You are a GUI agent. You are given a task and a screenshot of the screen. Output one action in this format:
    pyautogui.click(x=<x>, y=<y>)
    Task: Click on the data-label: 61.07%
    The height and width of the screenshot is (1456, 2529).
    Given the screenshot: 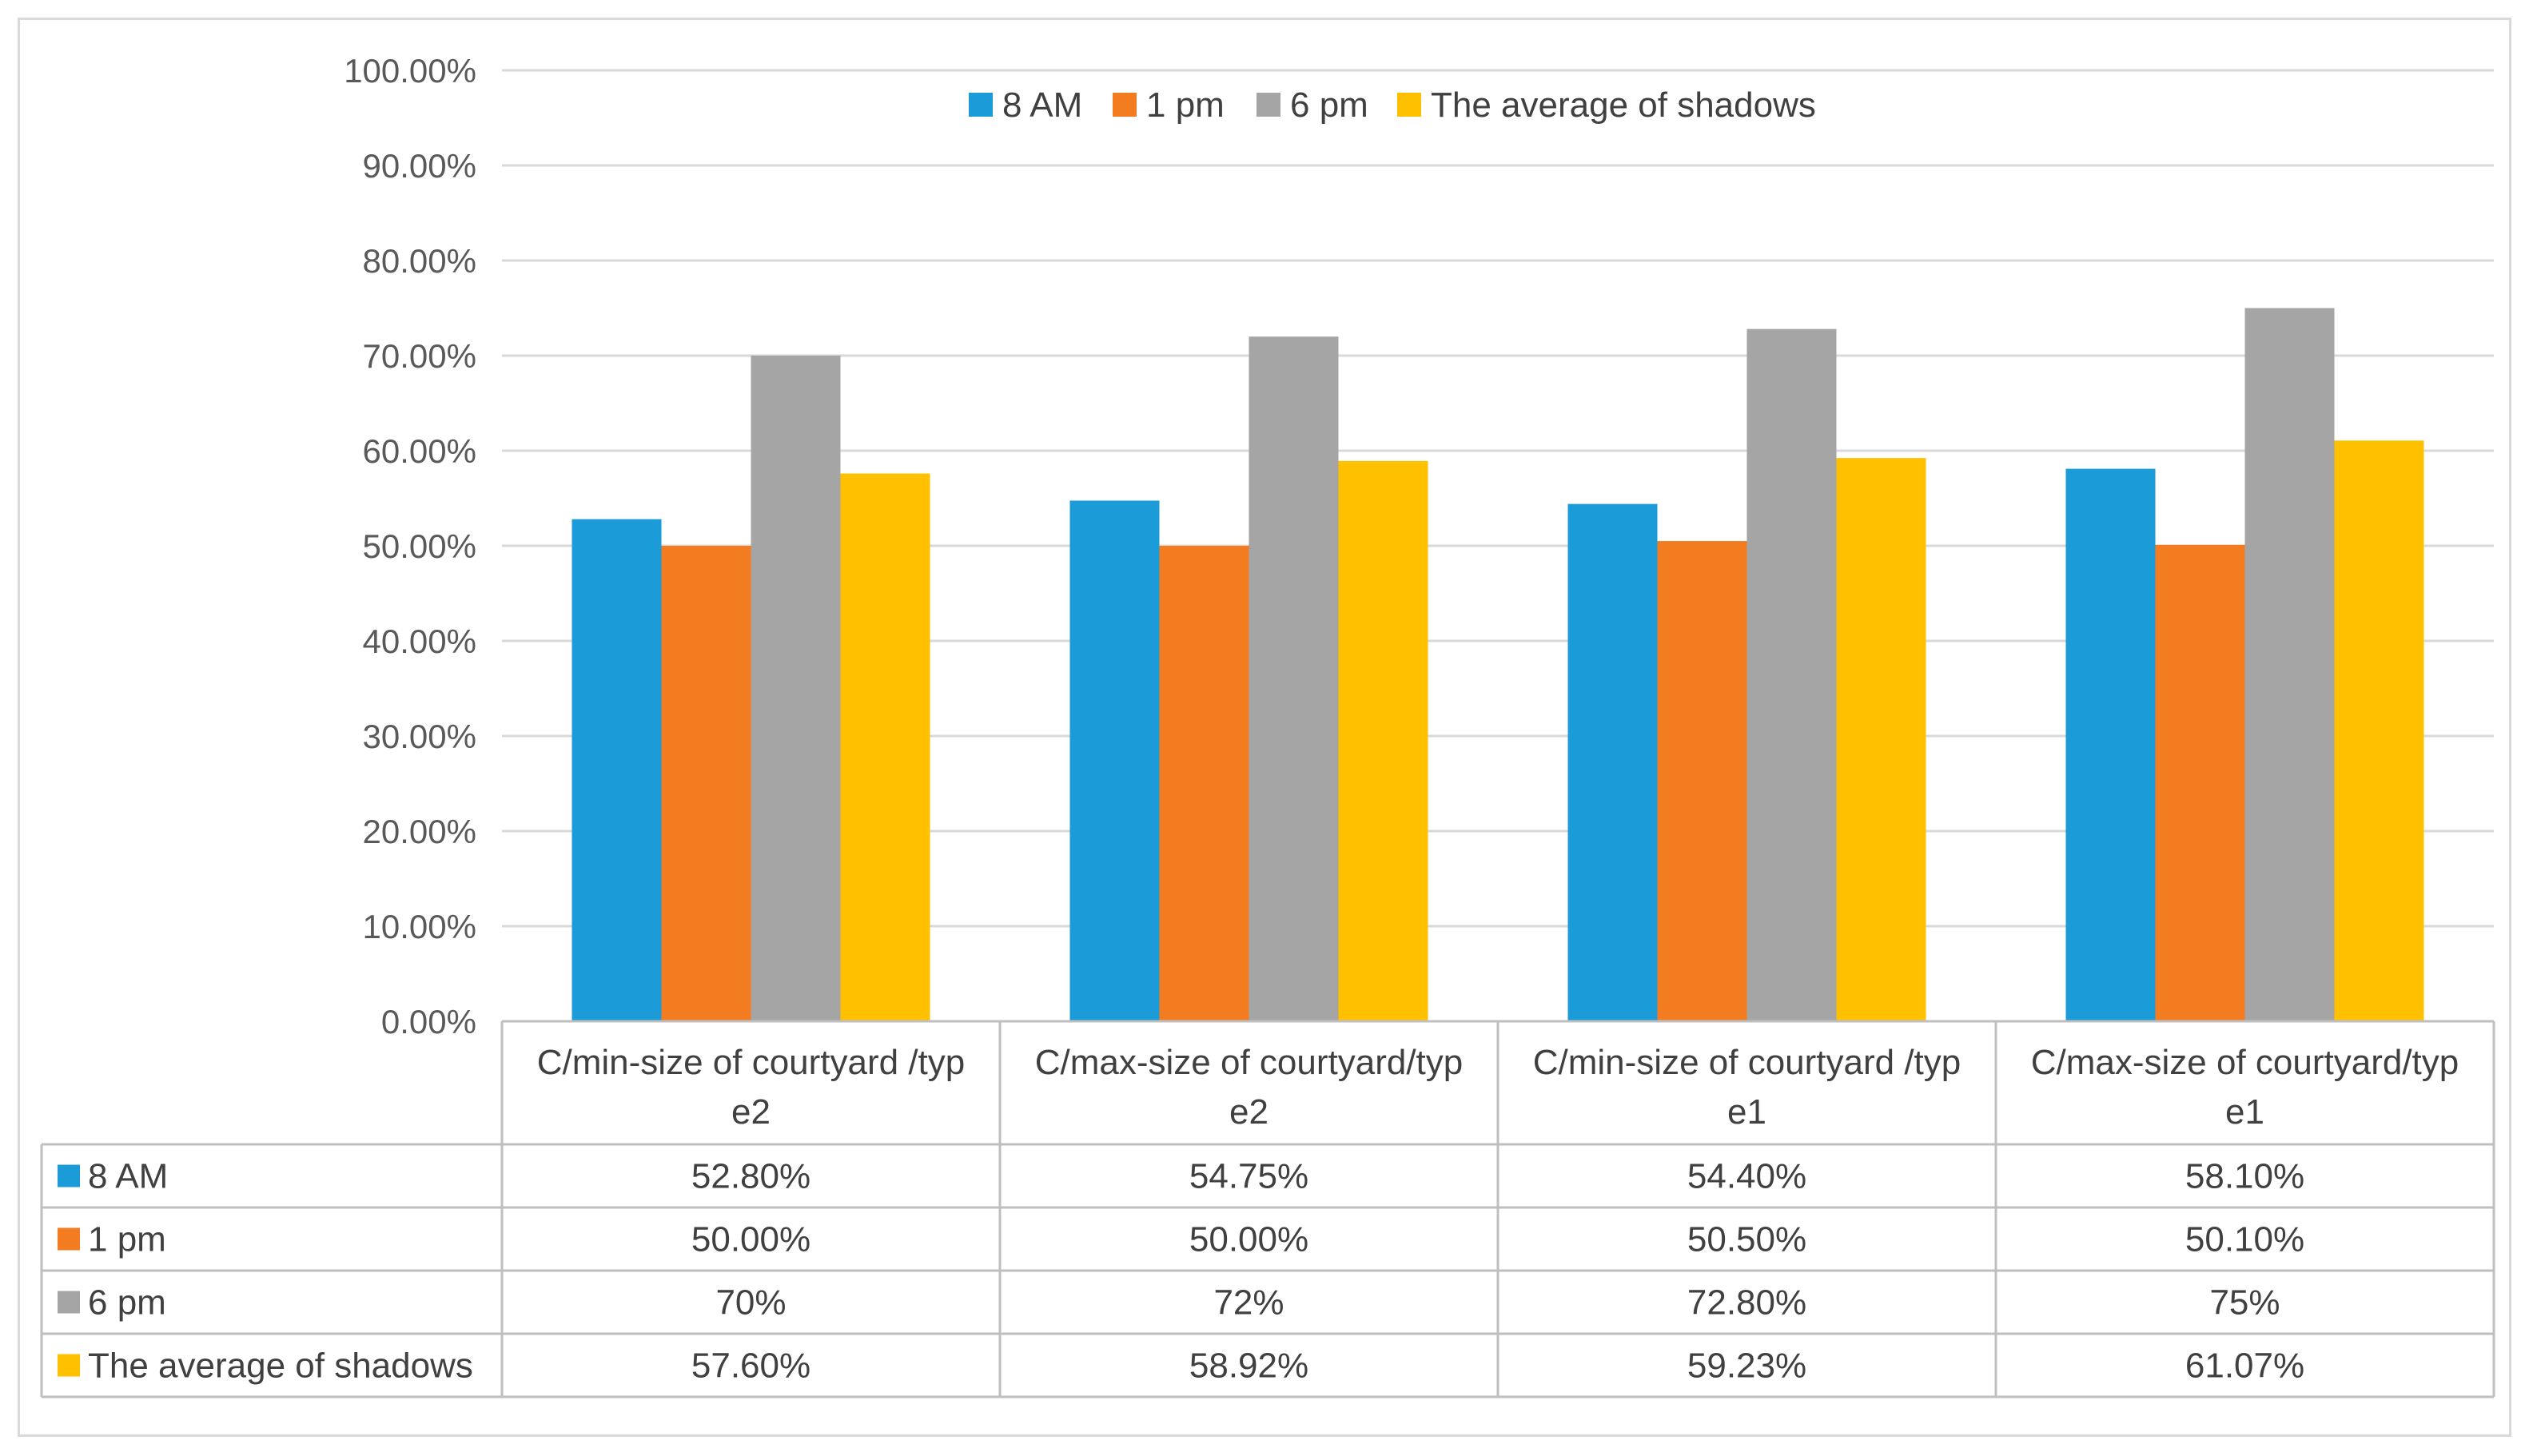 What is the action you would take?
    pyautogui.click(x=2244, y=1366)
    